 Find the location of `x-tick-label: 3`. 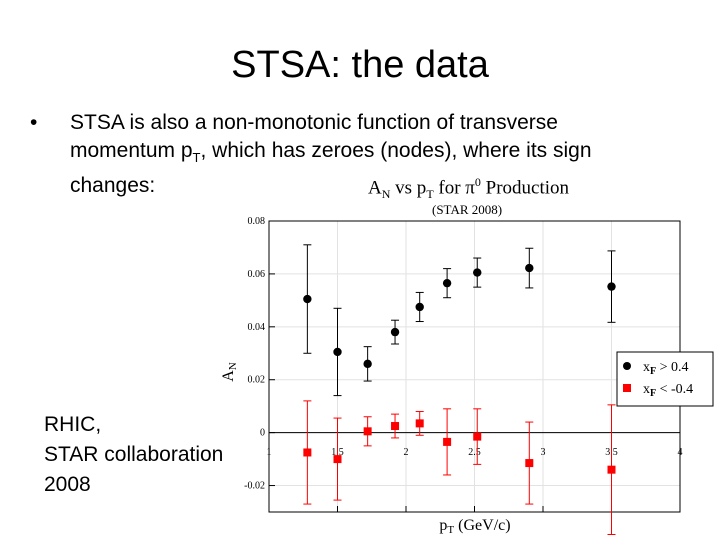

x-tick-label: 3 is located at coordinates (543, 452).